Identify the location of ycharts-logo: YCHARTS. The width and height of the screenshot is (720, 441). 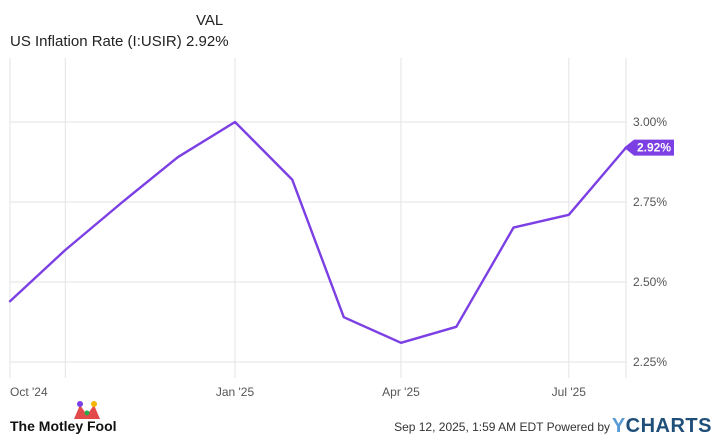
(662, 426).